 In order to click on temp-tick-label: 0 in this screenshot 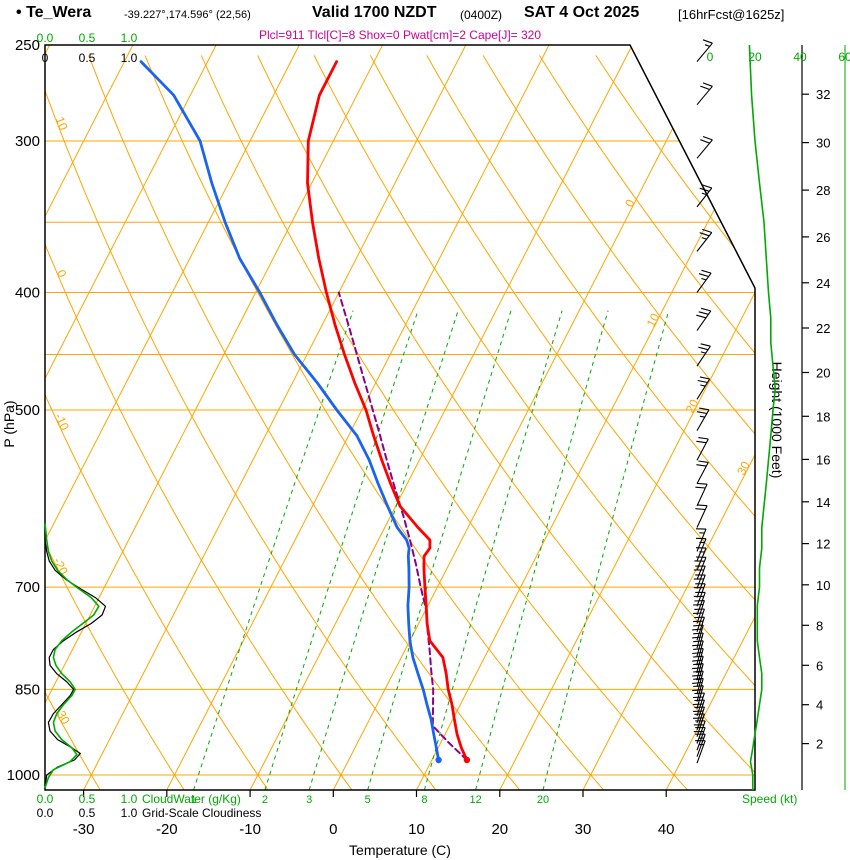, I will do `click(333, 829)`.